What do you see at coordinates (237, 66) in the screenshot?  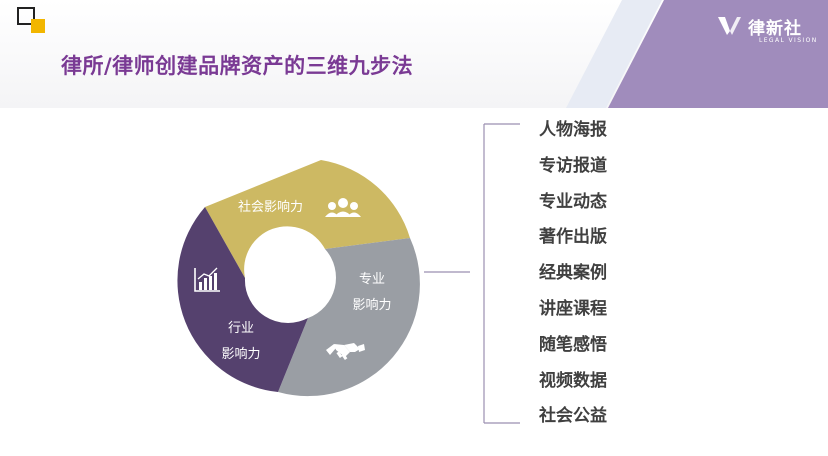 I see `page-title: 律所/律师创建品牌资产的三维九步法` at bounding box center [237, 66].